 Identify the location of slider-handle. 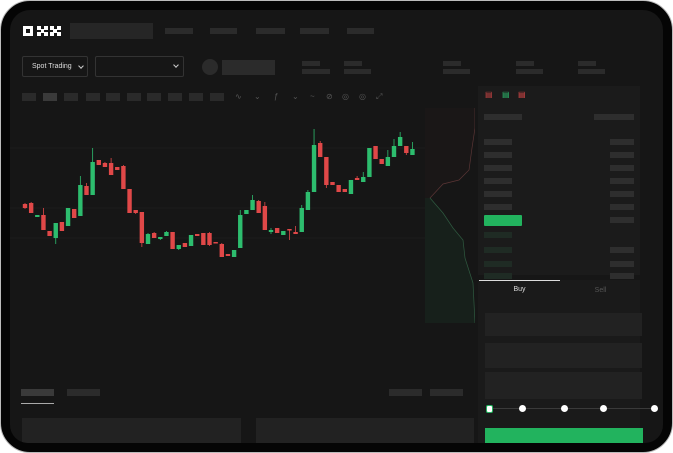
(489, 409).